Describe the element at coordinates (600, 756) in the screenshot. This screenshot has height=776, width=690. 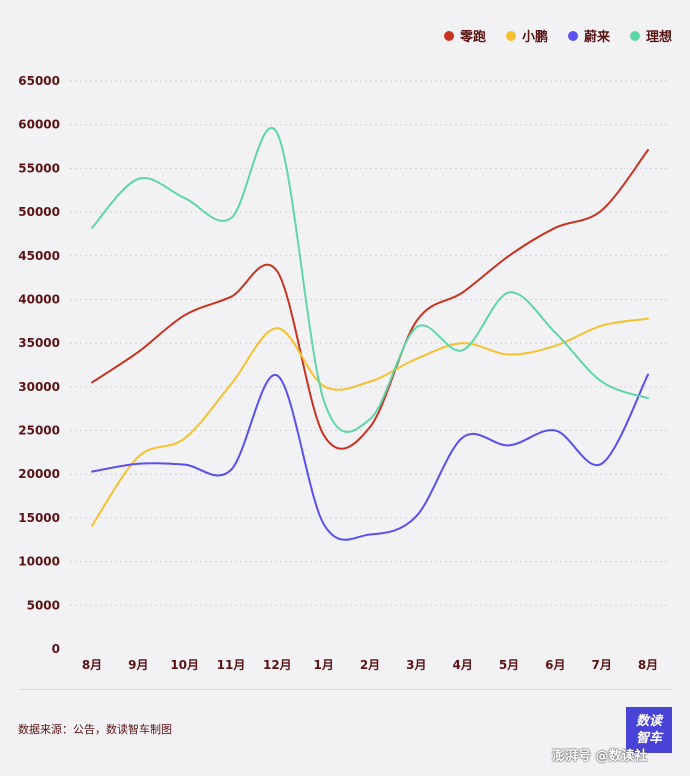
I see `watermark: 澎湃号 @数读社` at that location.